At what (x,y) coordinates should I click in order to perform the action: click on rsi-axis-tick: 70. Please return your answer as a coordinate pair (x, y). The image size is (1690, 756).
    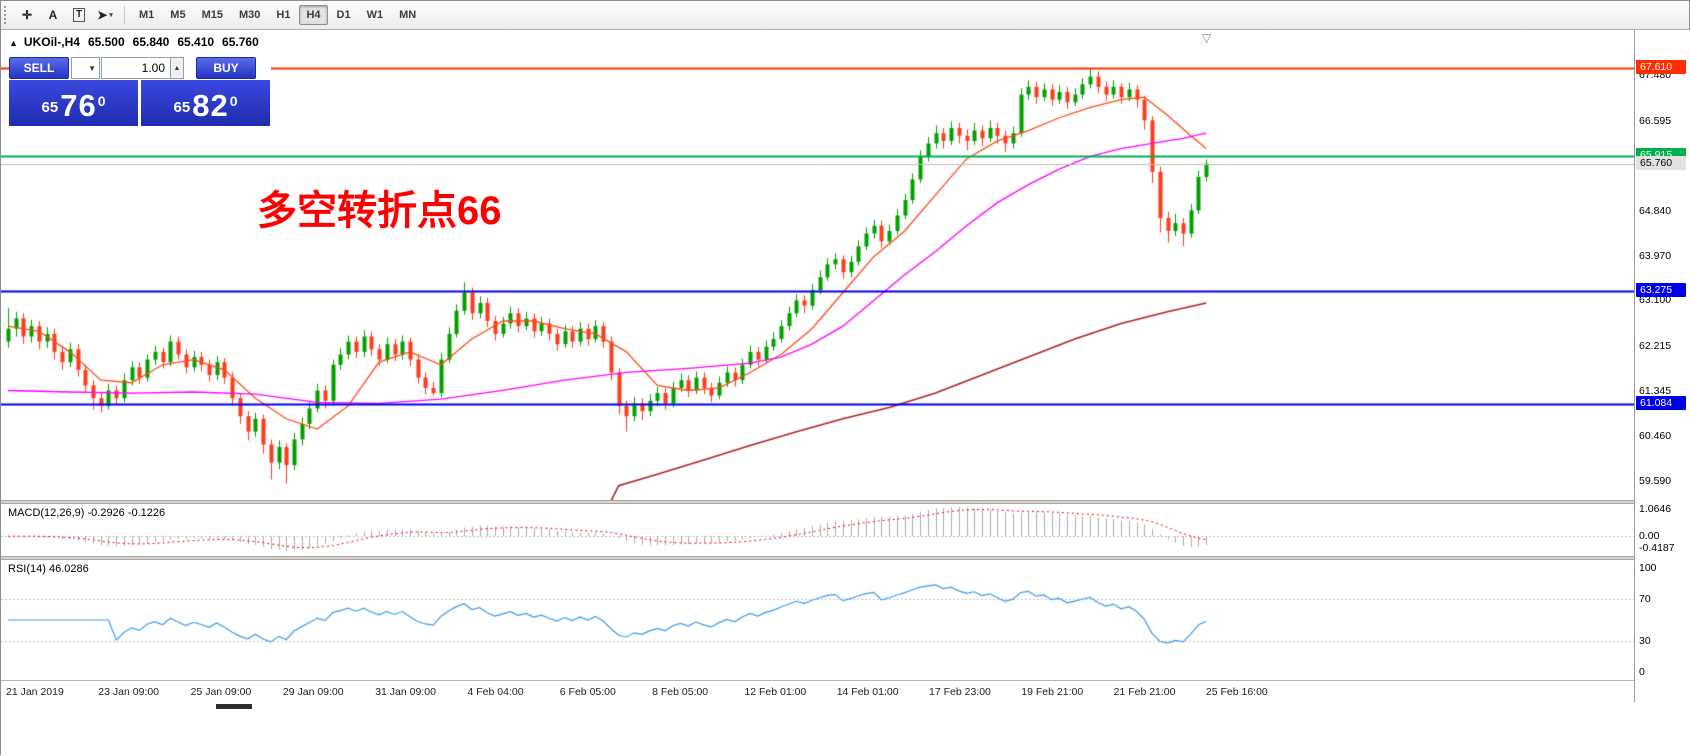
    Looking at the image, I should click on (1645, 599).